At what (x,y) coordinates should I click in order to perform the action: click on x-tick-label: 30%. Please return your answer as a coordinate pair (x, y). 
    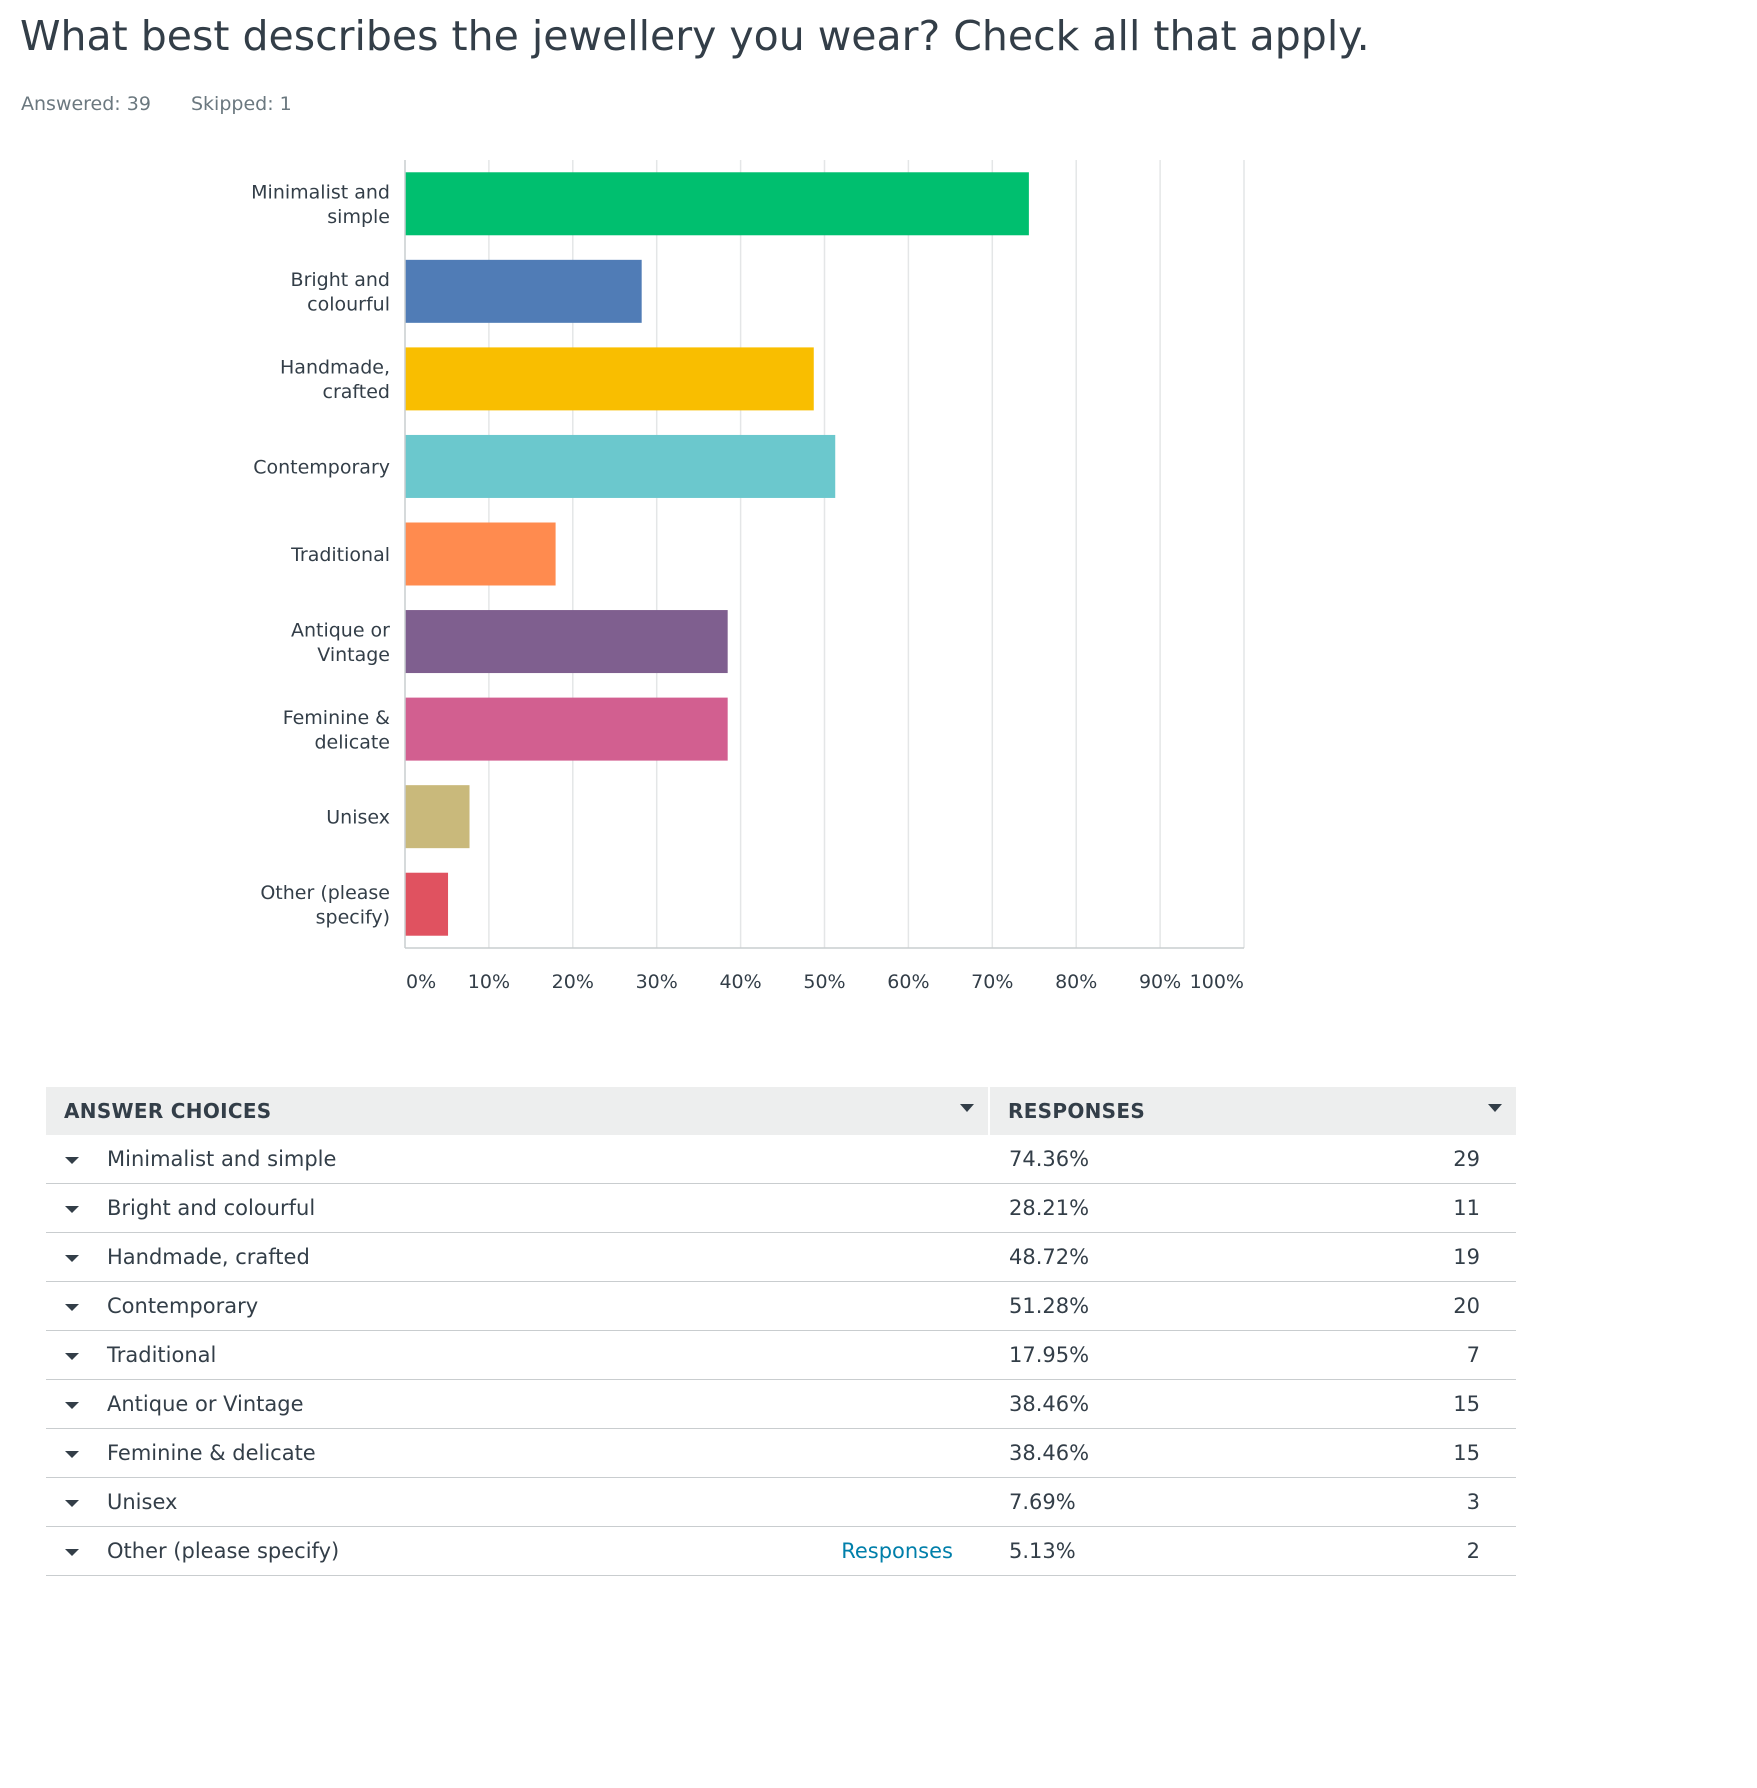
    Looking at the image, I should click on (657, 982).